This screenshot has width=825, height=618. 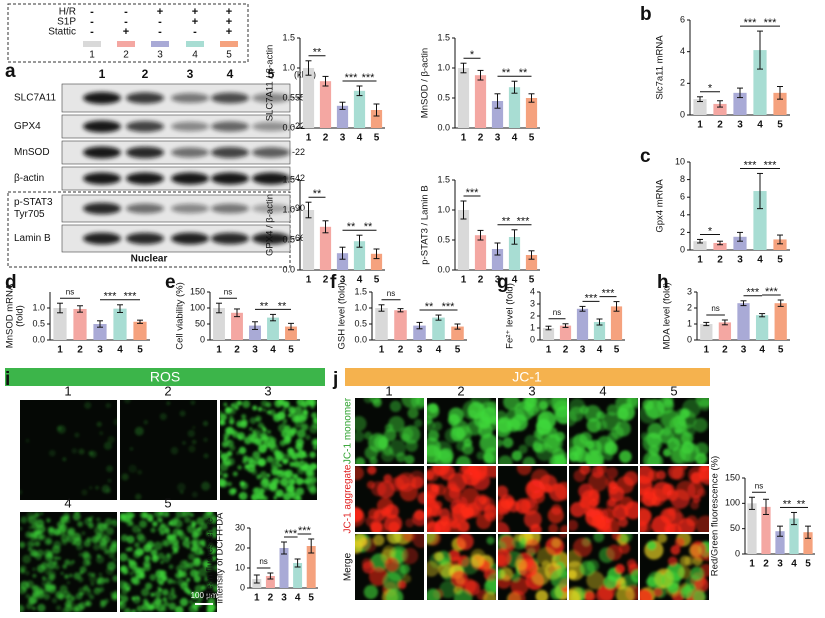 I want to click on legend-box, so click(x=128, y=33).